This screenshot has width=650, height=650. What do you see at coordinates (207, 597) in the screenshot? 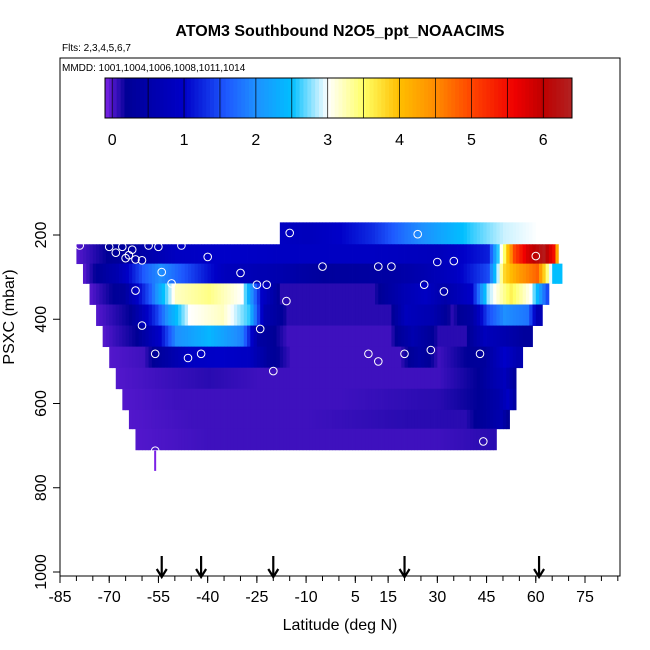
I see `x-tick-label: -40` at bounding box center [207, 597].